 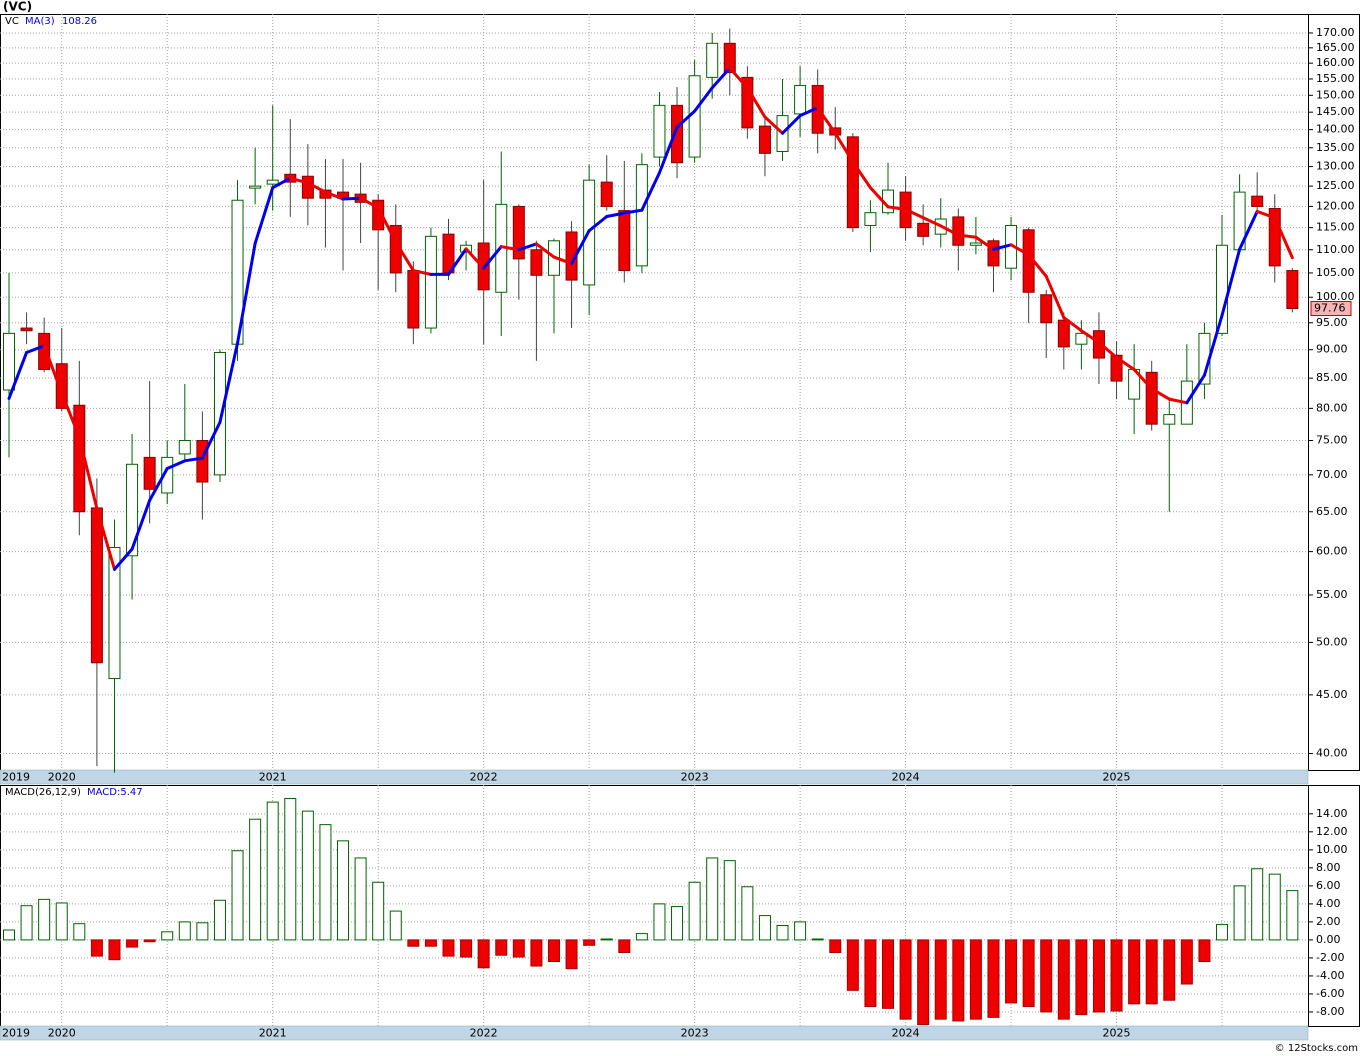 What do you see at coordinates (695, 1033) in the screenshot?
I see `x-tick-label: 2023` at bounding box center [695, 1033].